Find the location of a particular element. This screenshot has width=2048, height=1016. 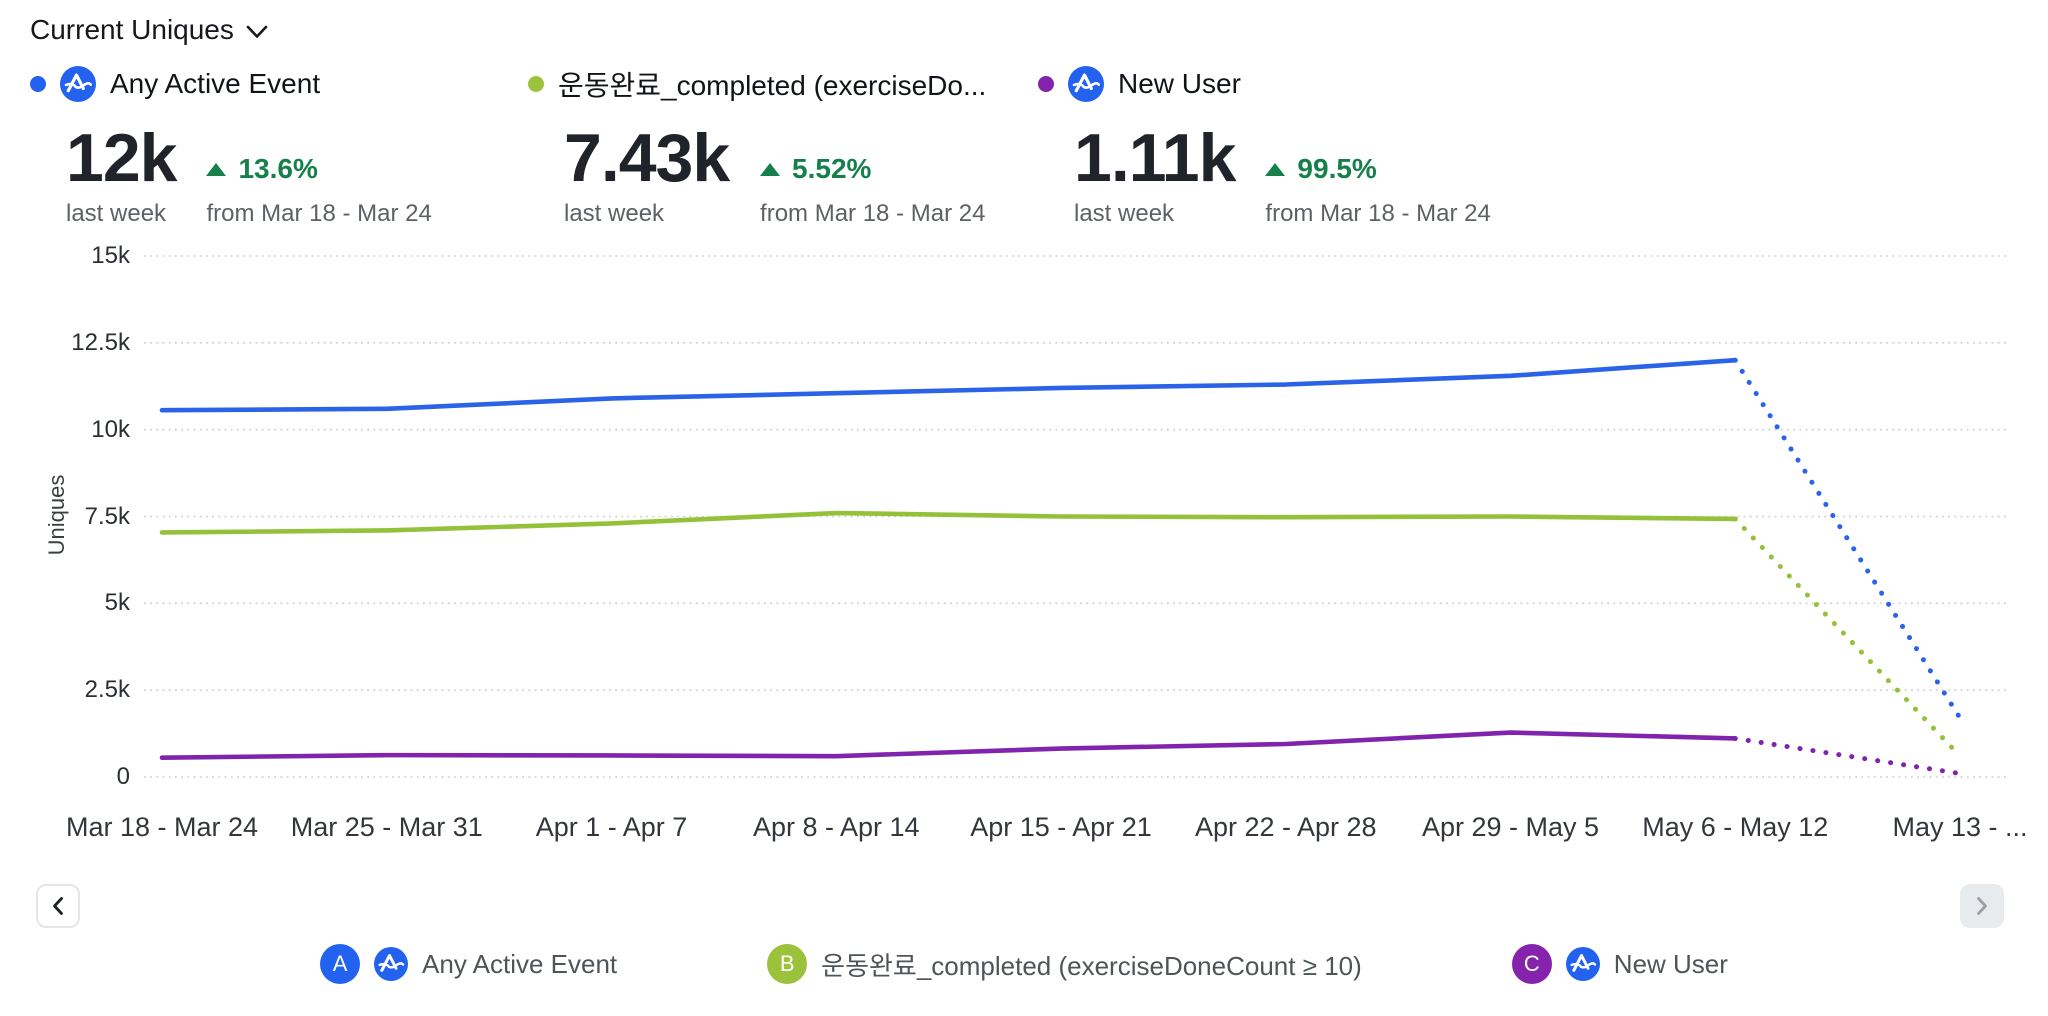

legend-badge-c: C is located at coordinates (1531, 964).